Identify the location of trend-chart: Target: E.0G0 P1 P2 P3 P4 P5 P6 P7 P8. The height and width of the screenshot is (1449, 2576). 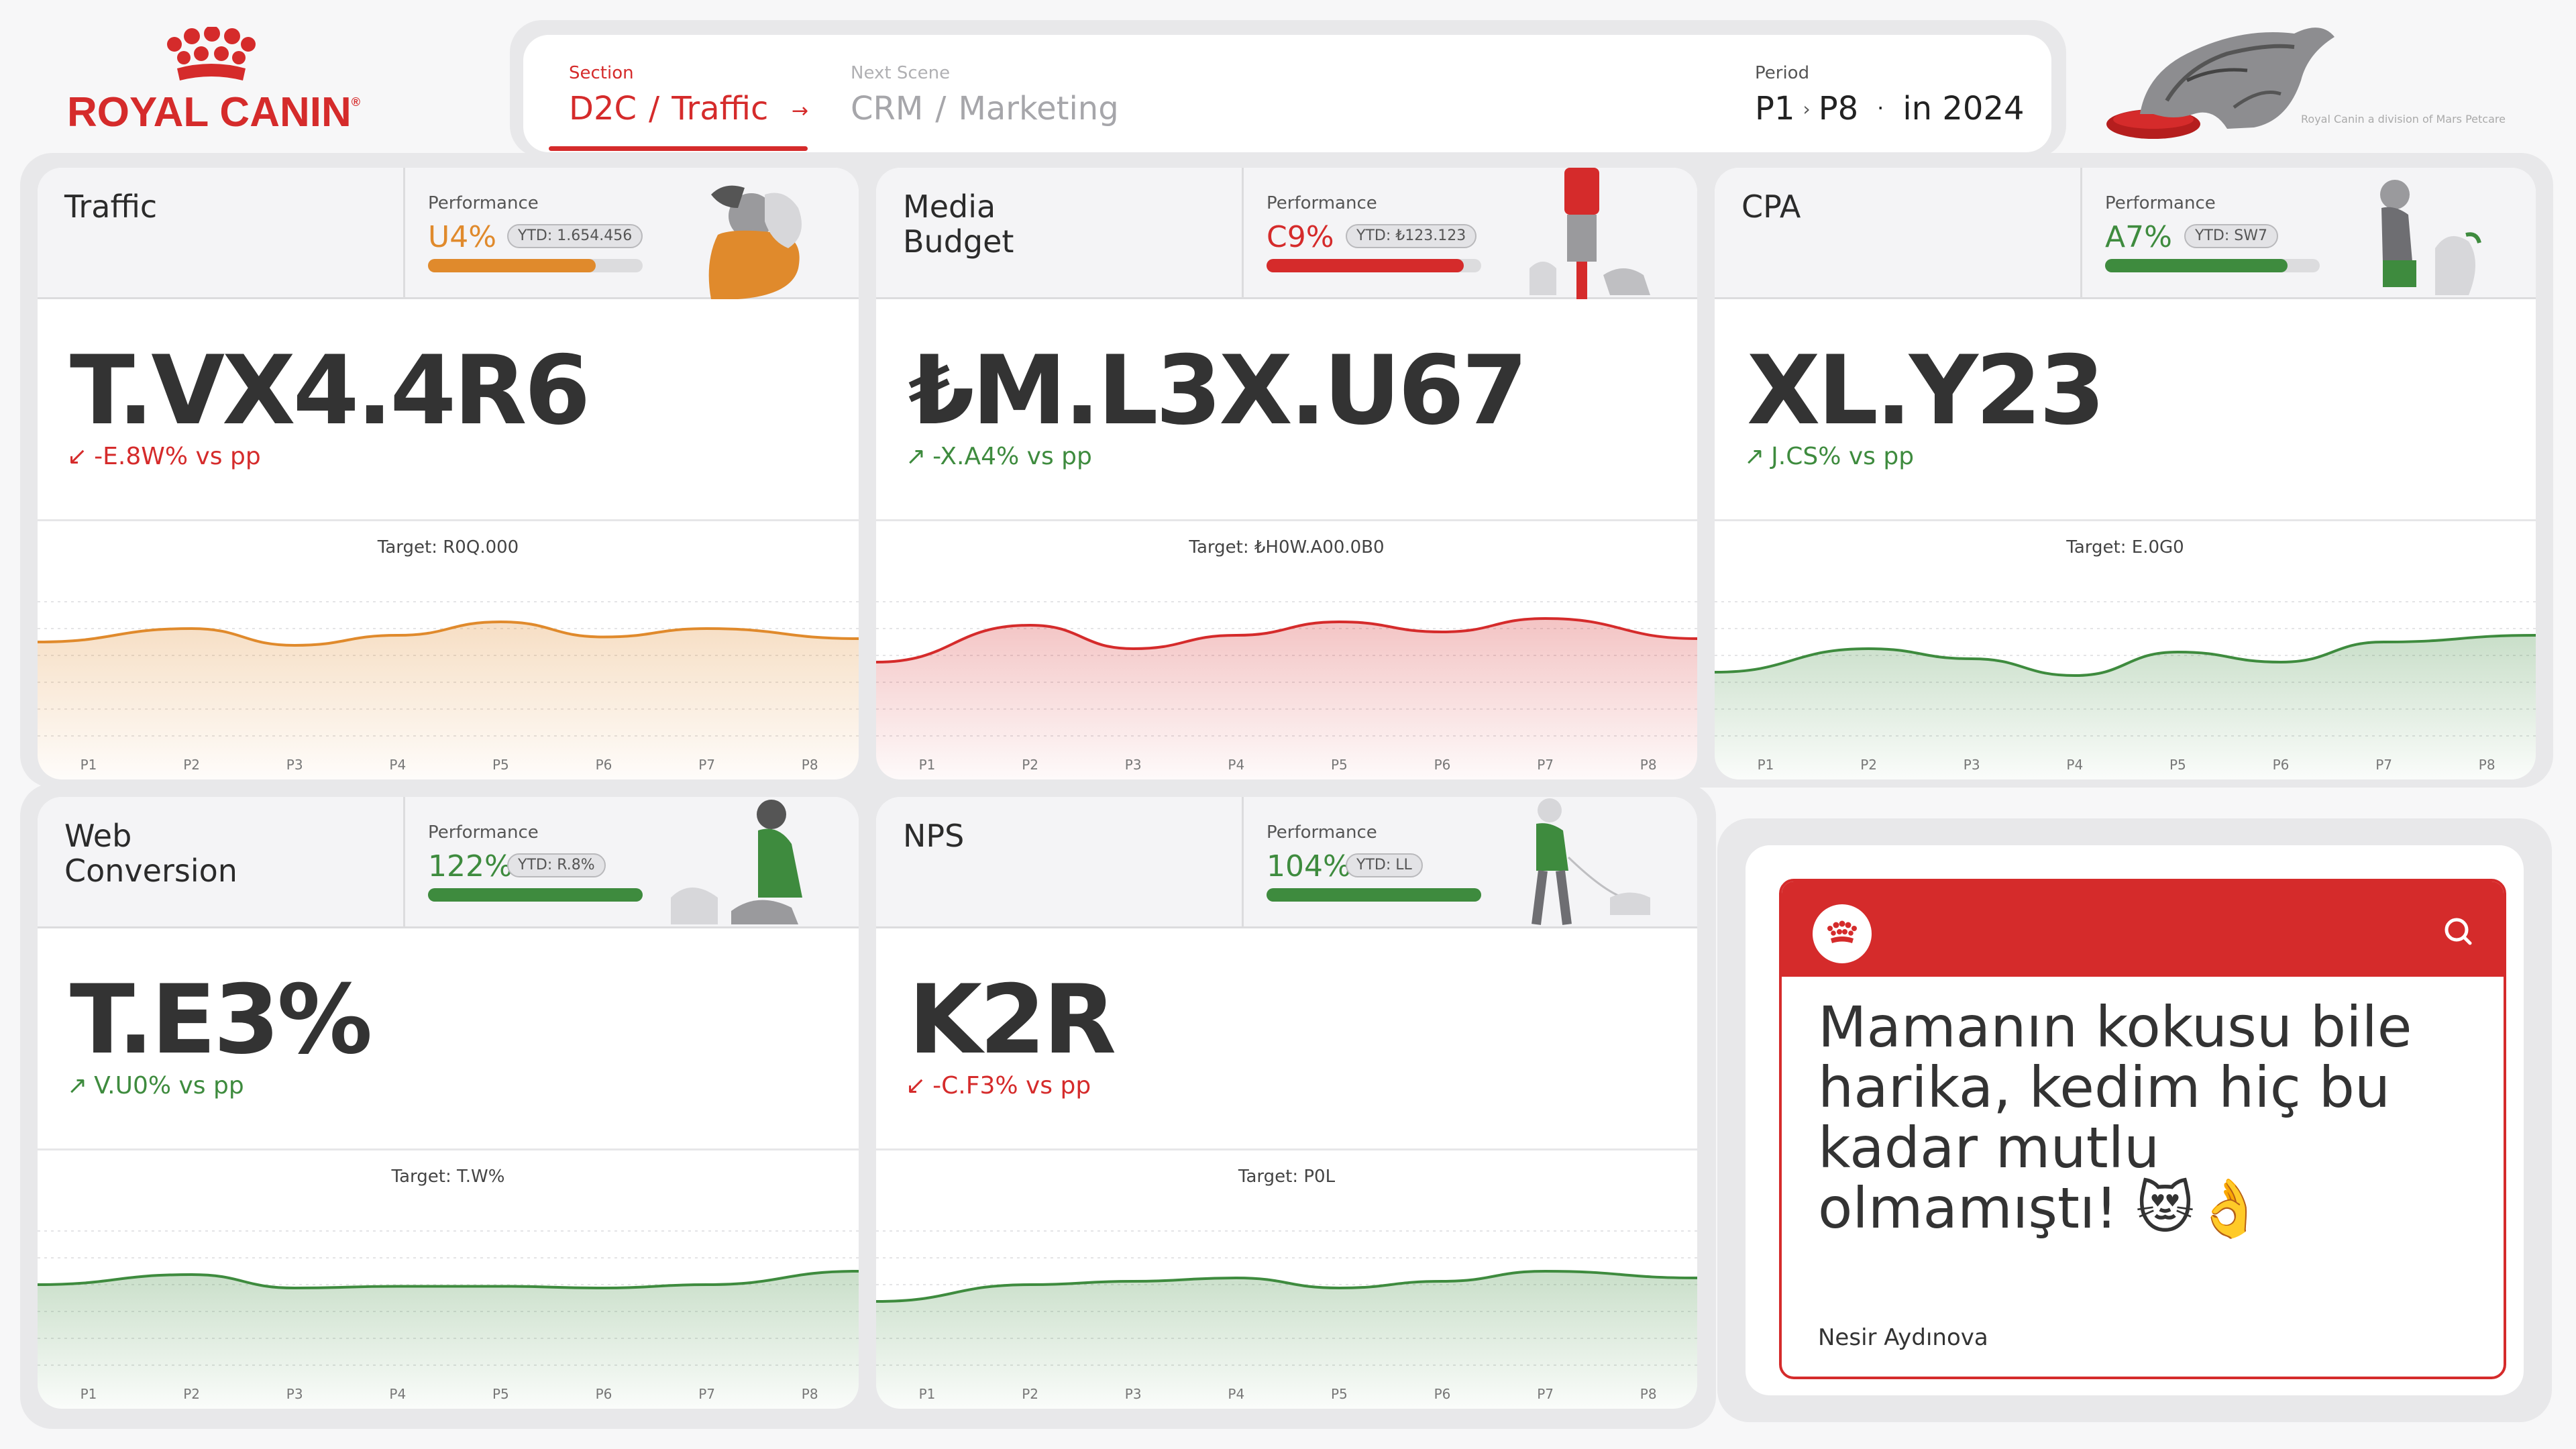
(2125, 649).